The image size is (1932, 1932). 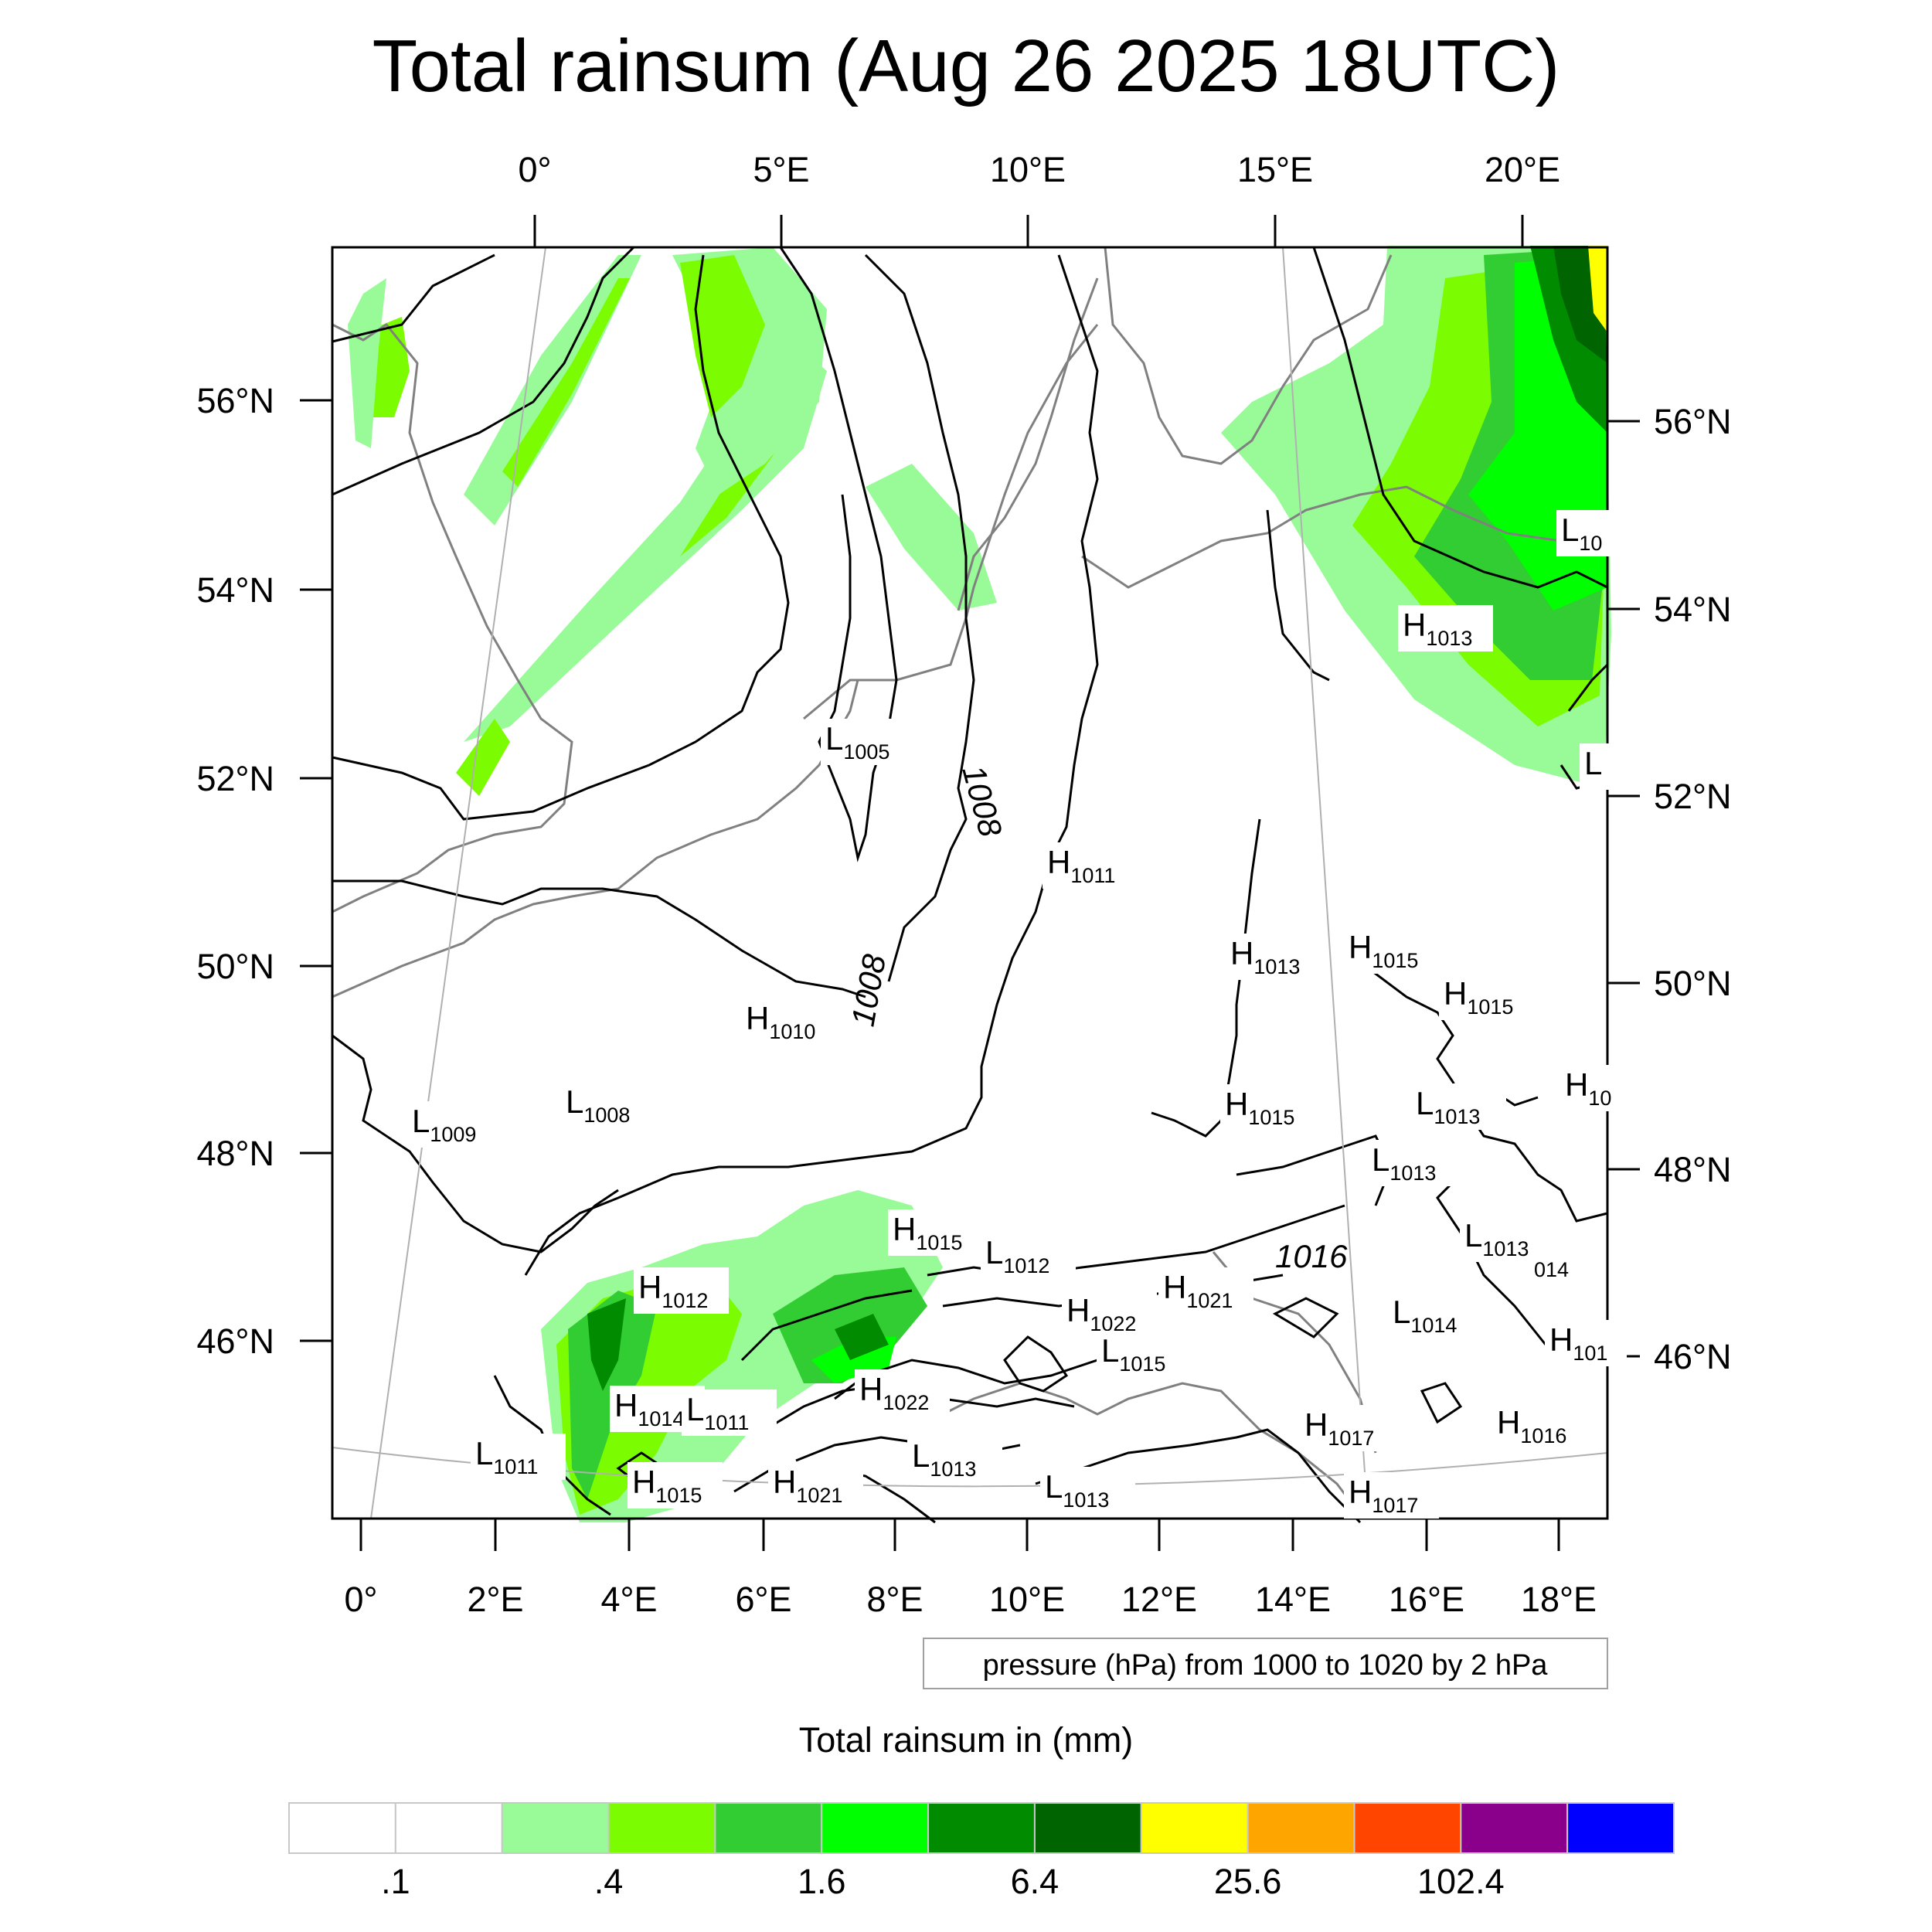 What do you see at coordinates (1559, 1600) in the screenshot?
I see `bottom-tick-label: 18°E` at bounding box center [1559, 1600].